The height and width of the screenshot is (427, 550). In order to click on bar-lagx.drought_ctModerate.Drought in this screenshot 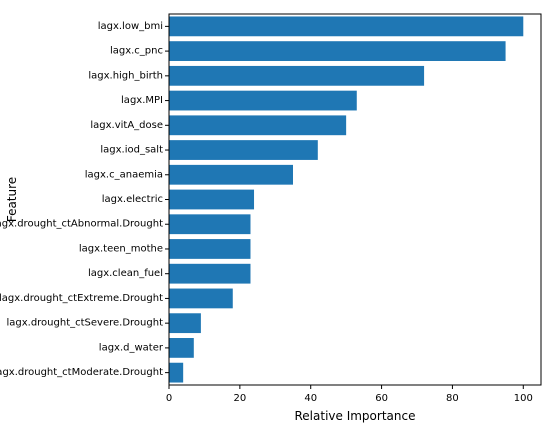, I will do `click(176, 372)`.